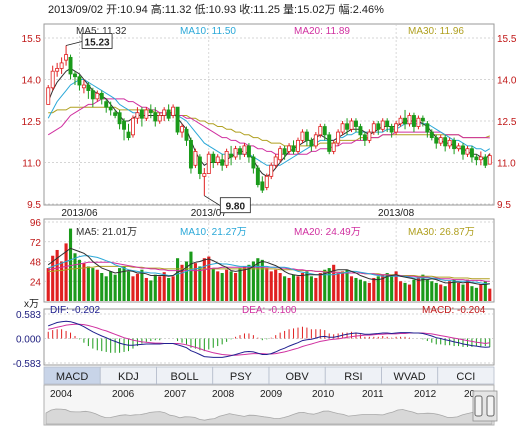 The height and width of the screenshot is (429, 520). What do you see at coordinates (322, 31) in the screenshot?
I see `price-legend-item: MA20: 11.89` at bounding box center [322, 31].